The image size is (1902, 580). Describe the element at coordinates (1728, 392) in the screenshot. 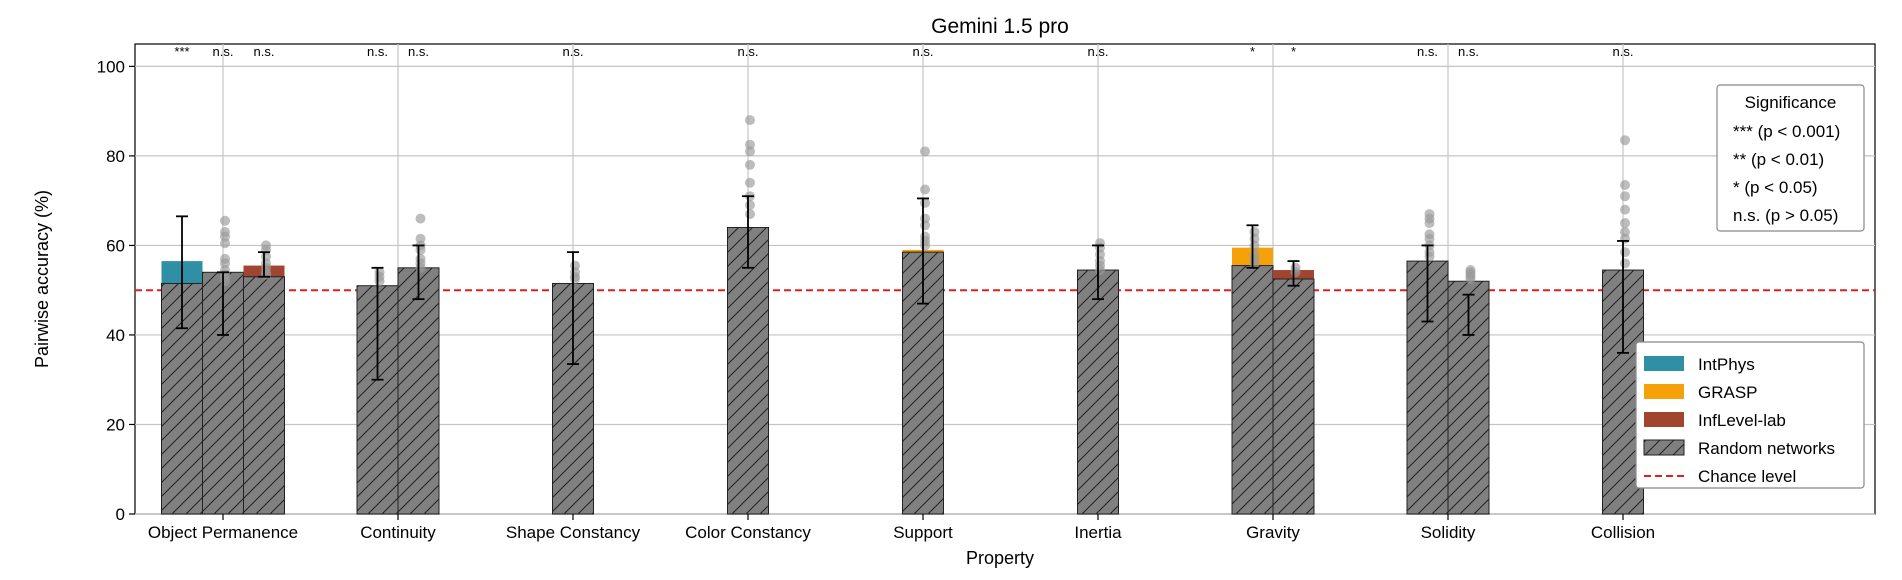

I see `legend-label: GRASP` at that location.